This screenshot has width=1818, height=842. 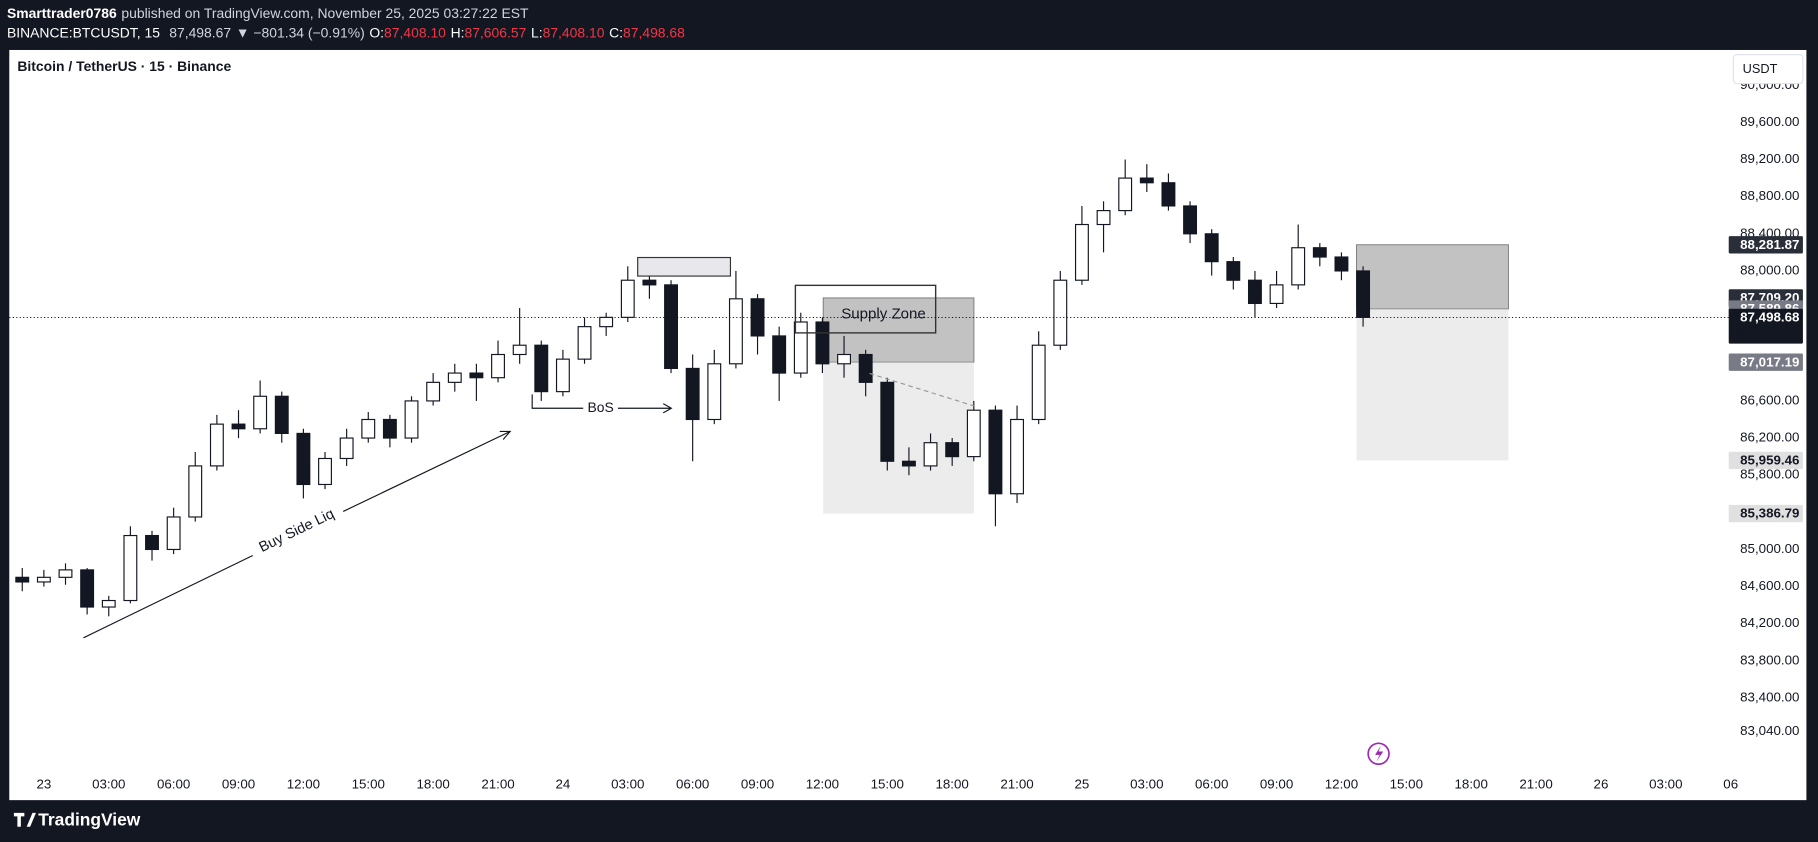 What do you see at coordinates (495, 32) in the screenshot?
I see `ohlc-value: 87,606.57` at bounding box center [495, 32].